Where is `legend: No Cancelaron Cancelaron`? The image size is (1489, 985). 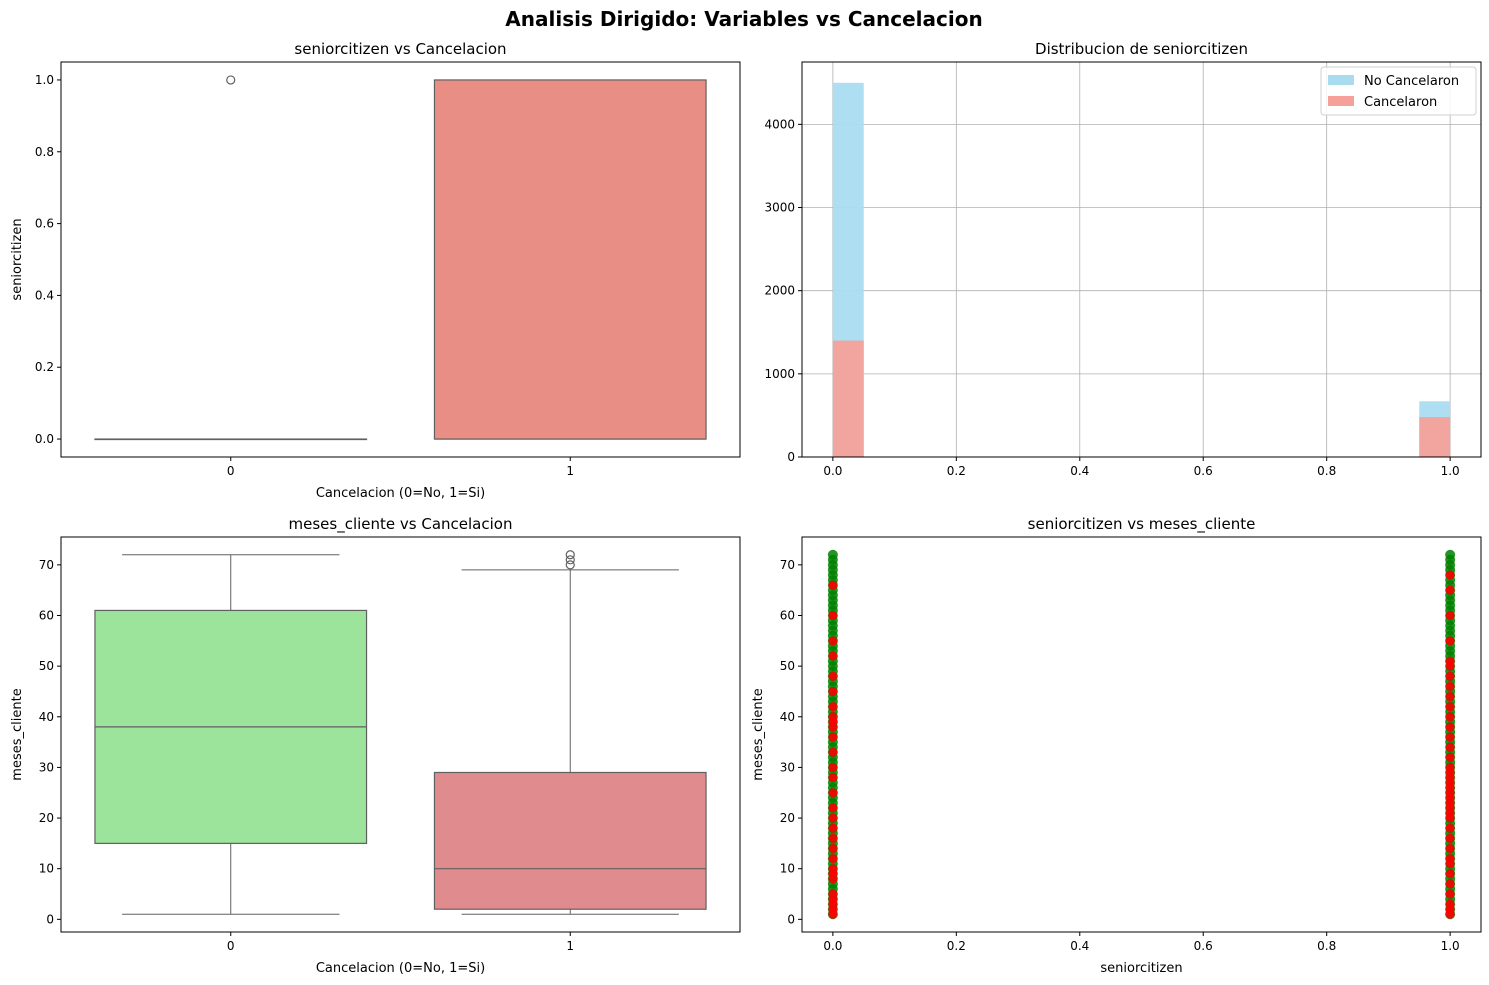
legend: No Cancelaron Cancelaron is located at coordinates (1398, 91).